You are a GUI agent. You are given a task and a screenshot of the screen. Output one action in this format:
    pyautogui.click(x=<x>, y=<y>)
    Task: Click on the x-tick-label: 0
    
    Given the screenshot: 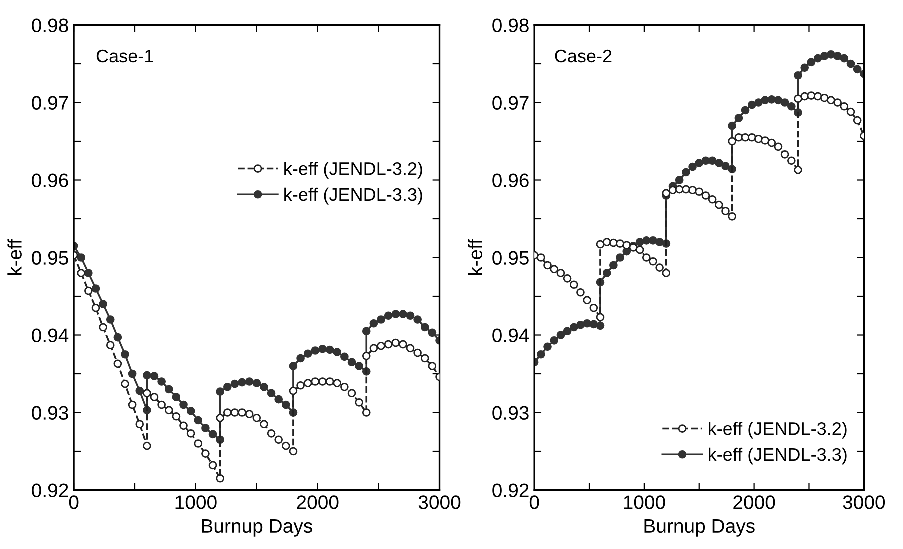 What is the action you would take?
    pyautogui.click(x=74, y=503)
    